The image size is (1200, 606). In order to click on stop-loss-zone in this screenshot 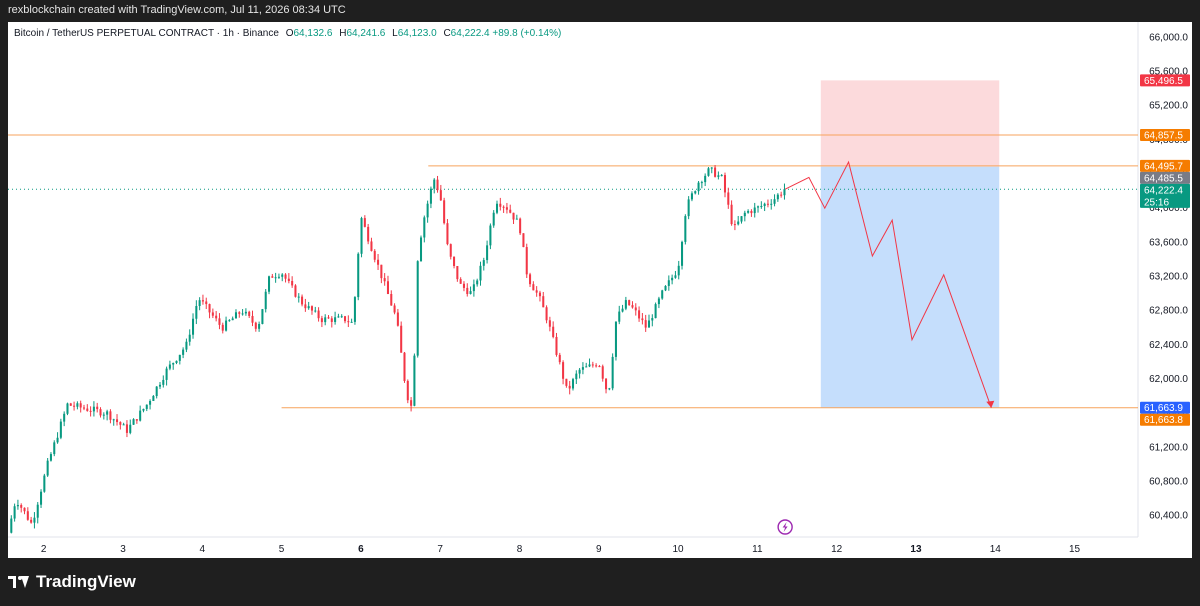, I will do `click(910, 123)`.